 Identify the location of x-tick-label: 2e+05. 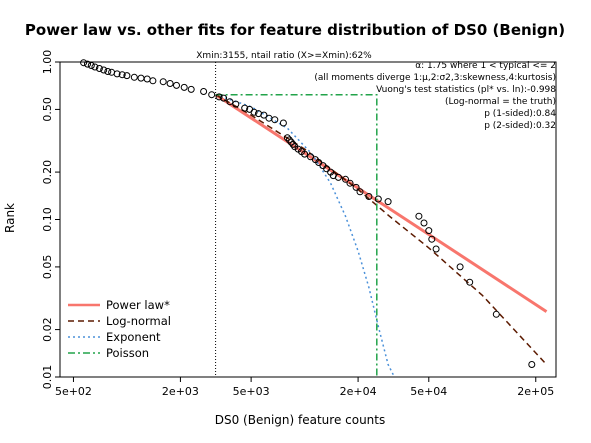
(535, 391).